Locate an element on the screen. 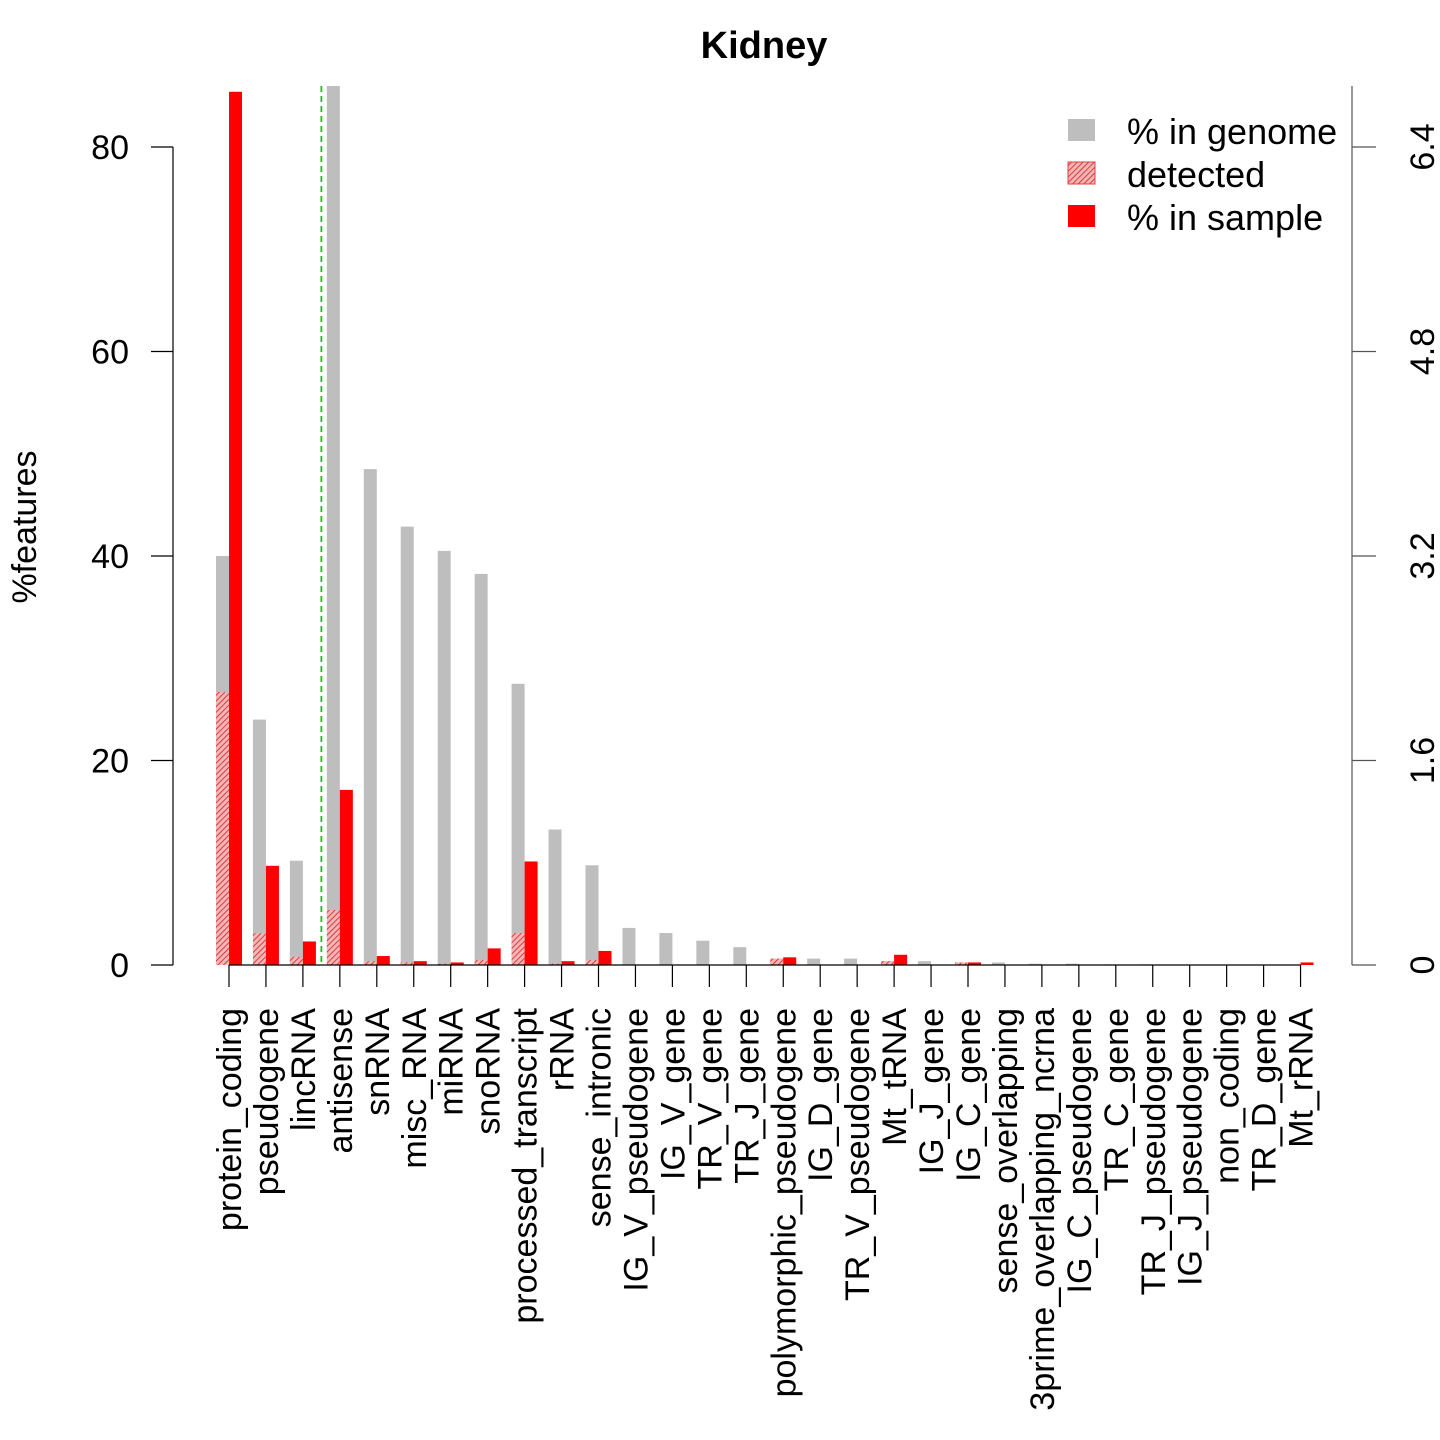  x-tick-label: IG_V_gene is located at coordinates (673, 1094).